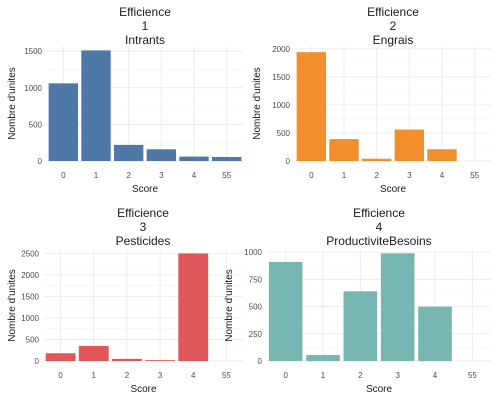 Image resolution: width=500 pixels, height=400 pixels. I want to click on chart-title-line-3: Intrants, so click(145, 40).